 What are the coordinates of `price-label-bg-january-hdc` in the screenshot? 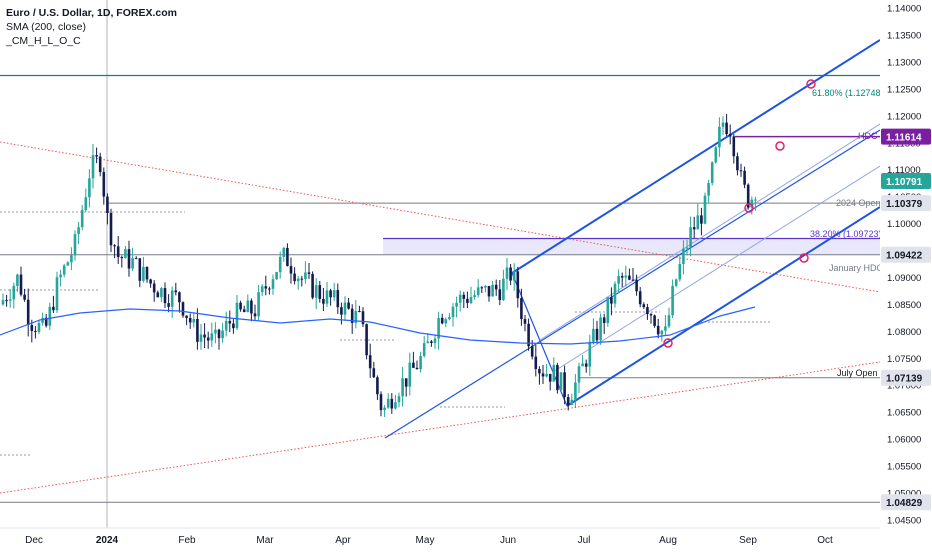 It's located at (906, 254).